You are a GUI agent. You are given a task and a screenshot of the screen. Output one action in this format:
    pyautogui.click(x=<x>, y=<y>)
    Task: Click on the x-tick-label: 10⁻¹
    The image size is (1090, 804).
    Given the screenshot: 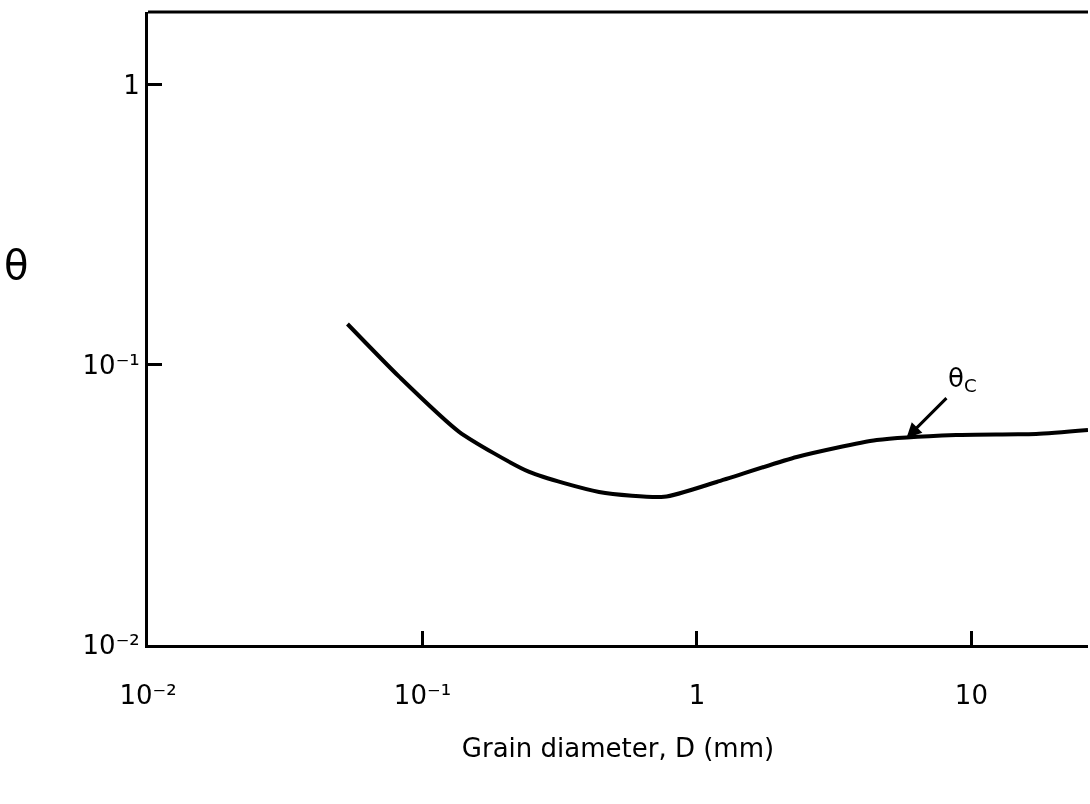 What is the action you would take?
    pyautogui.click(x=422, y=695)
    